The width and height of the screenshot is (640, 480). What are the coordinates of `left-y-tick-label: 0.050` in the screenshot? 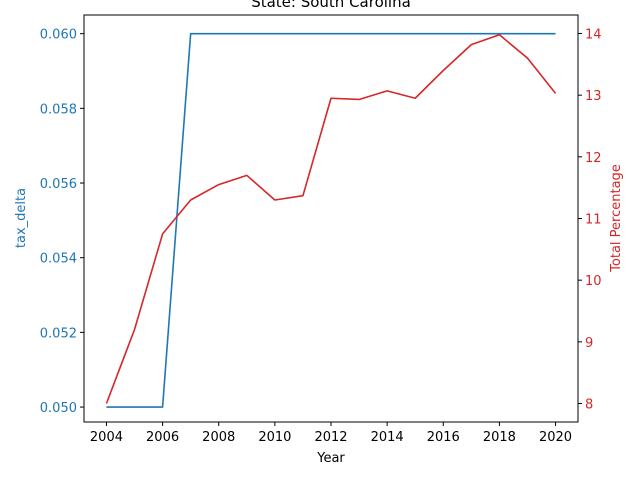 It's located at (58, 408).